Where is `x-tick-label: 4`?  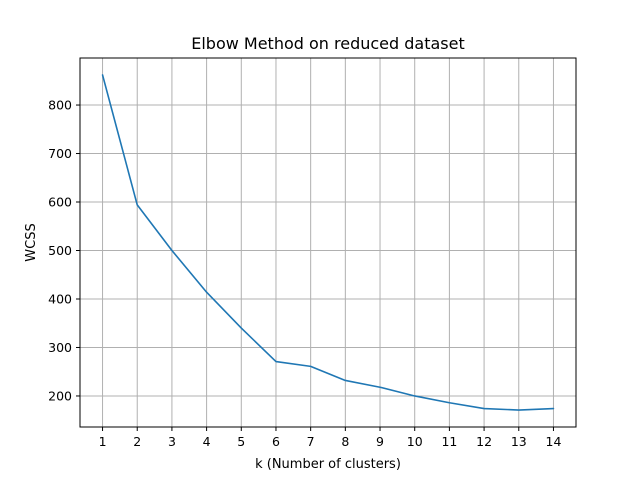 x-tick-label: 4 is located at coordinates (207, 441).